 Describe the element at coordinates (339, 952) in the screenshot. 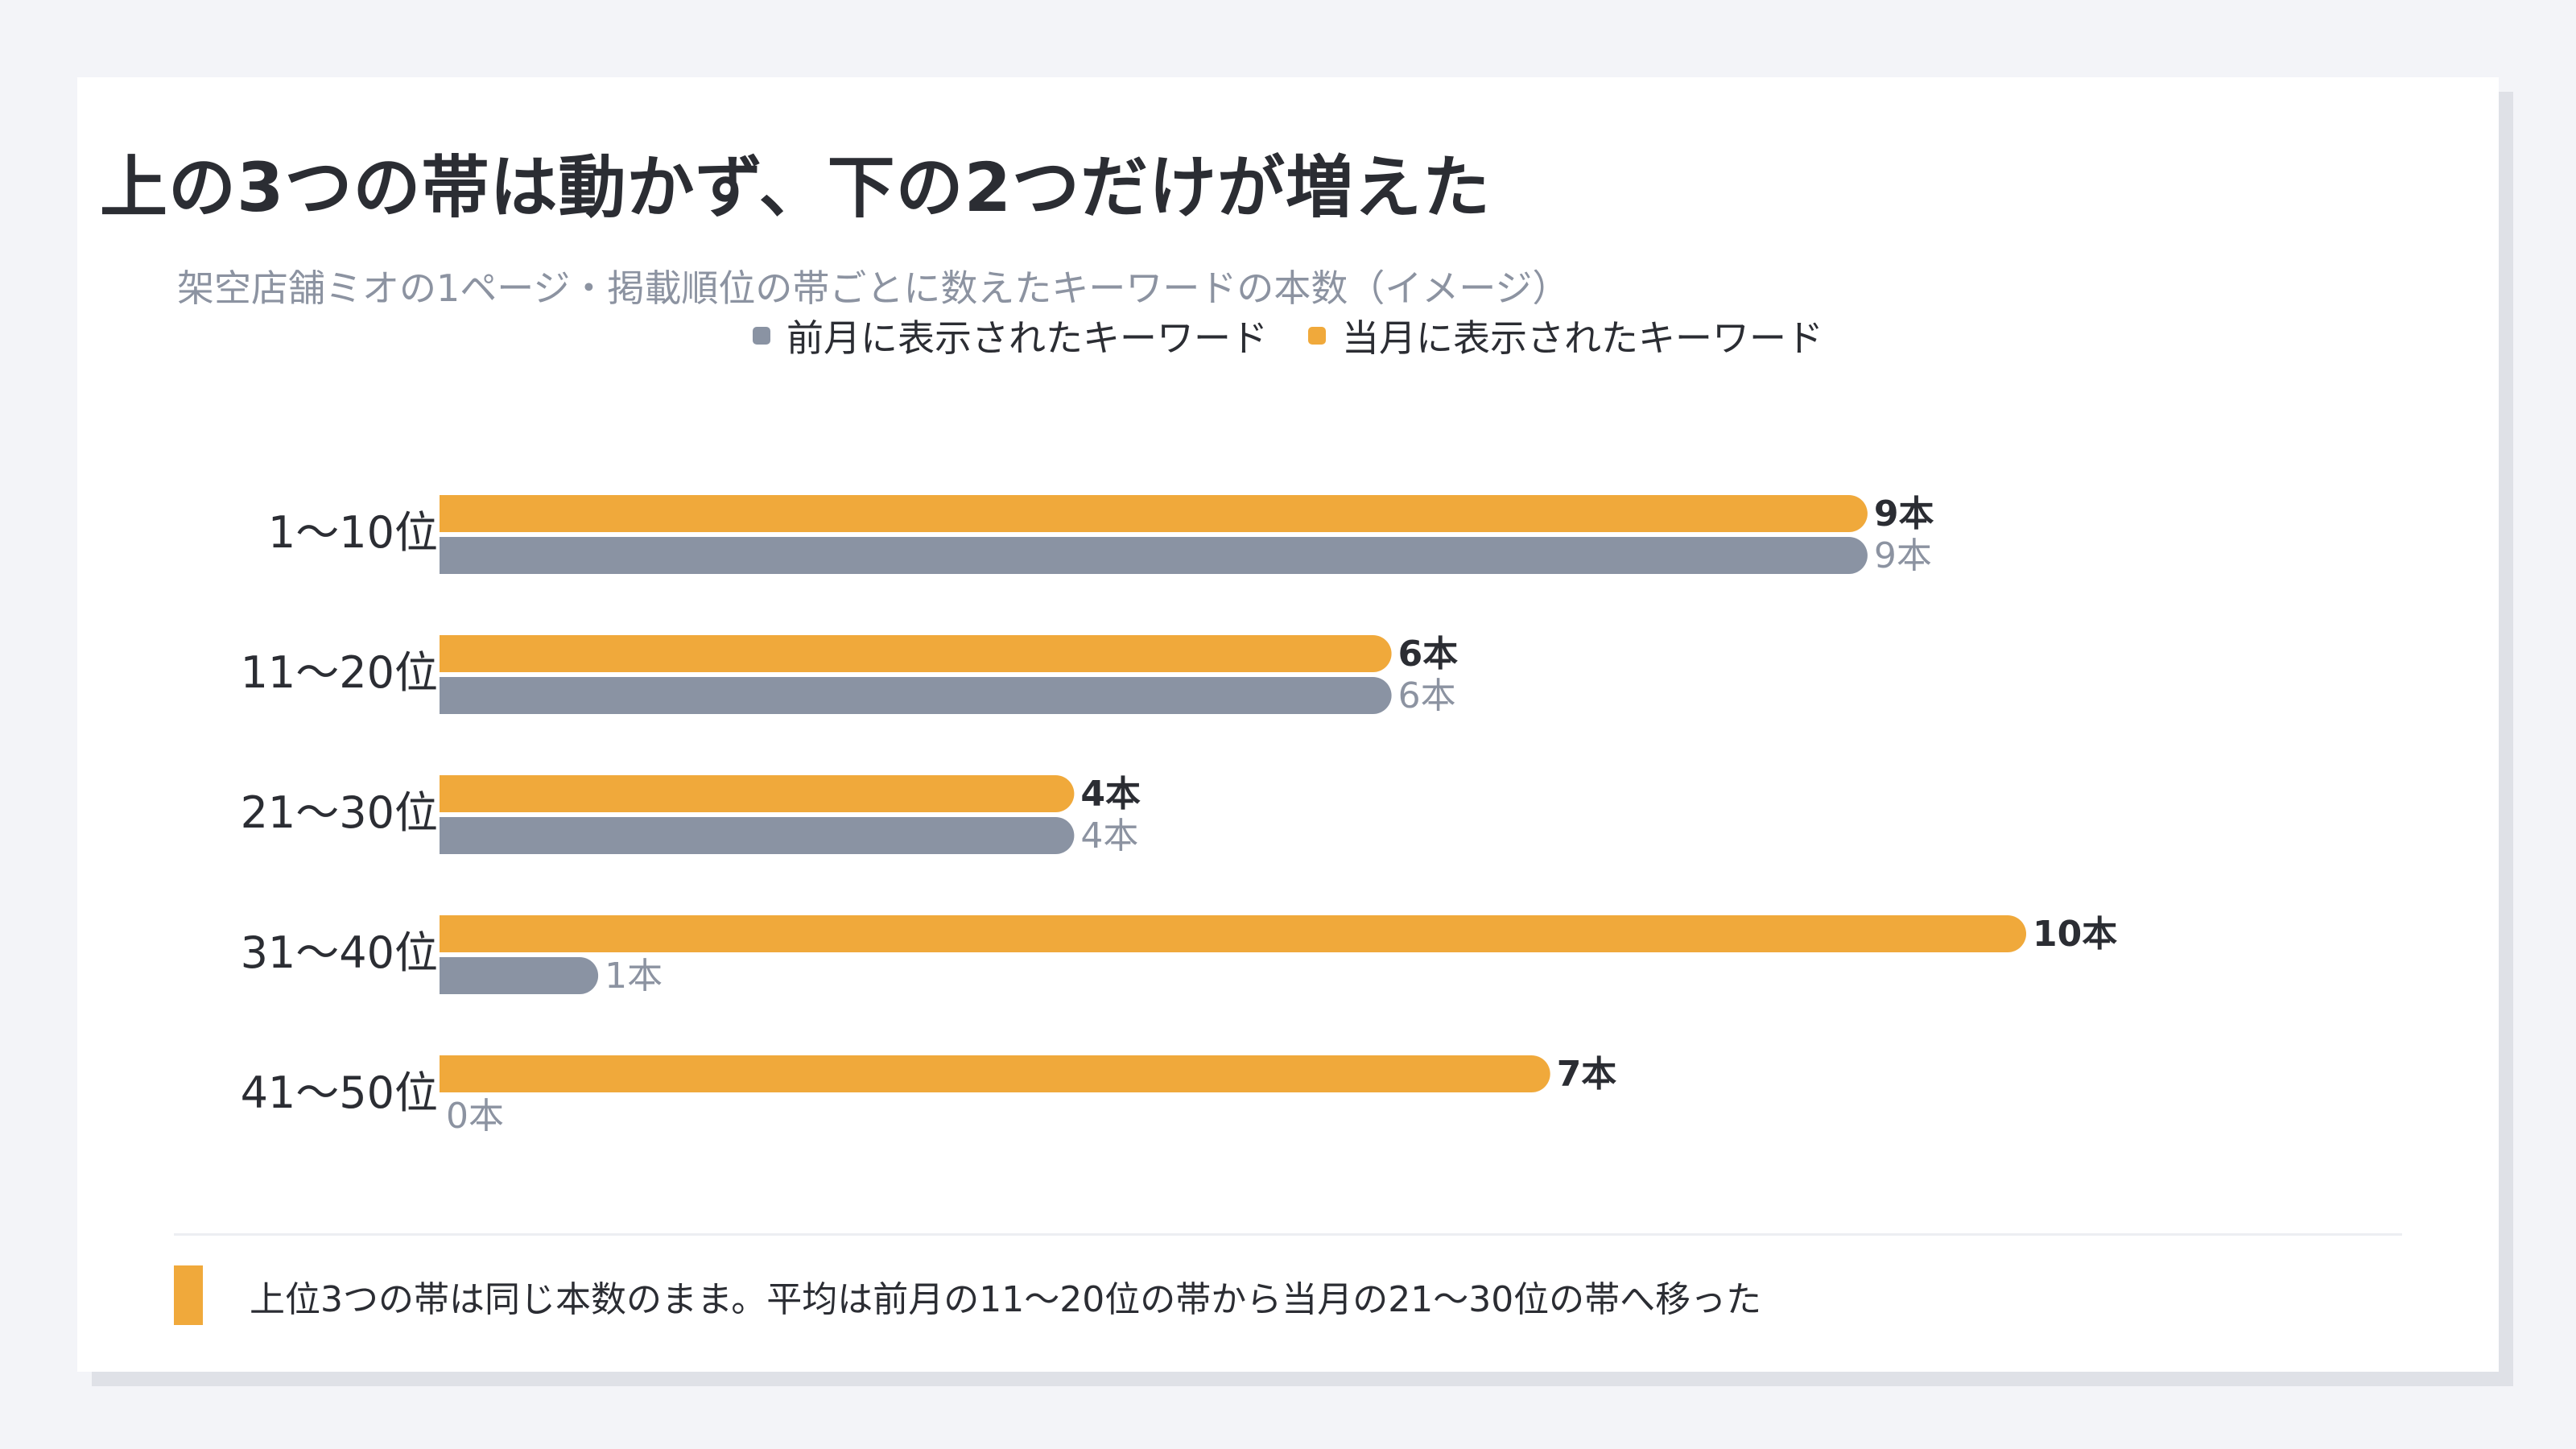

I see `category-label: 31〜40位` at that location.